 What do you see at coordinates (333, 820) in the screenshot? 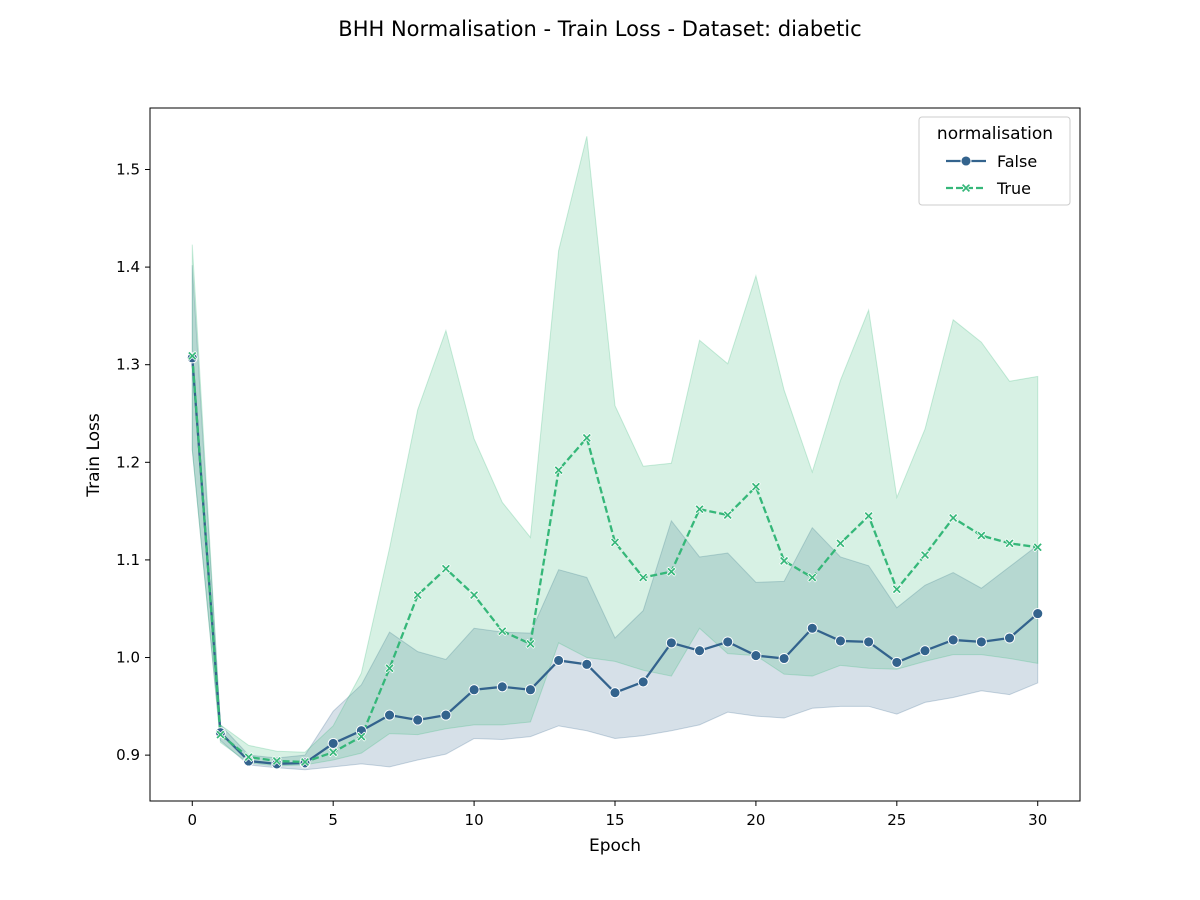
I see `x-tick-label: 5` at bounding box center [333, 820].